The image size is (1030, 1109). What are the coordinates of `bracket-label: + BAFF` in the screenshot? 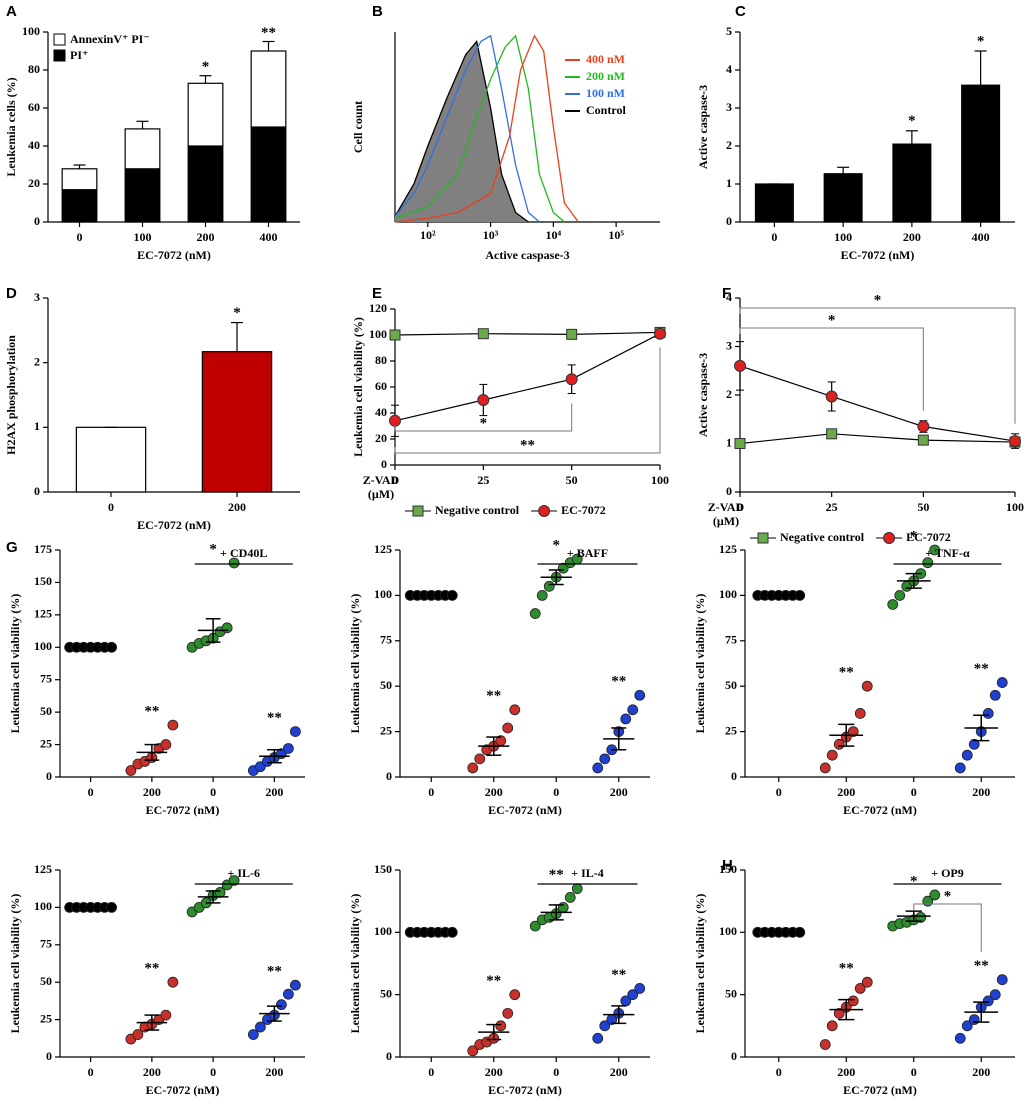 It's located at (587, 553).